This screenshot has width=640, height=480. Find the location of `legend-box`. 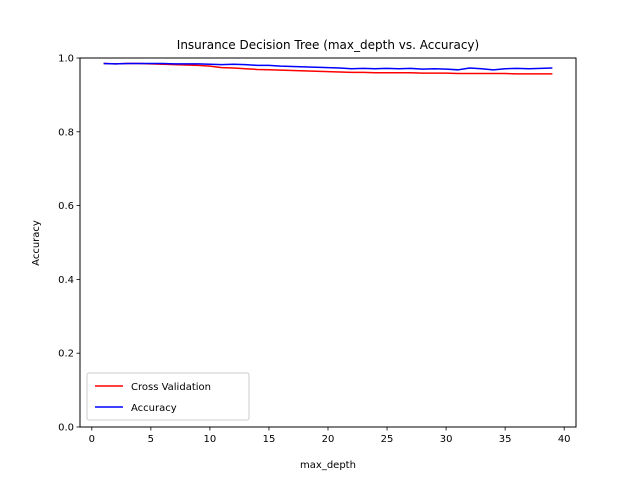

legend-box is located at coordinates (168, 396).